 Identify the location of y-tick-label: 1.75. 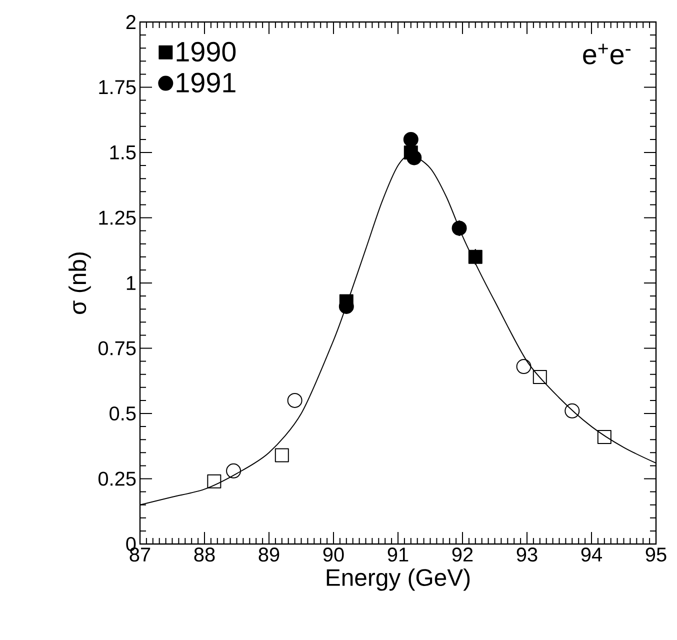
(117, 87).